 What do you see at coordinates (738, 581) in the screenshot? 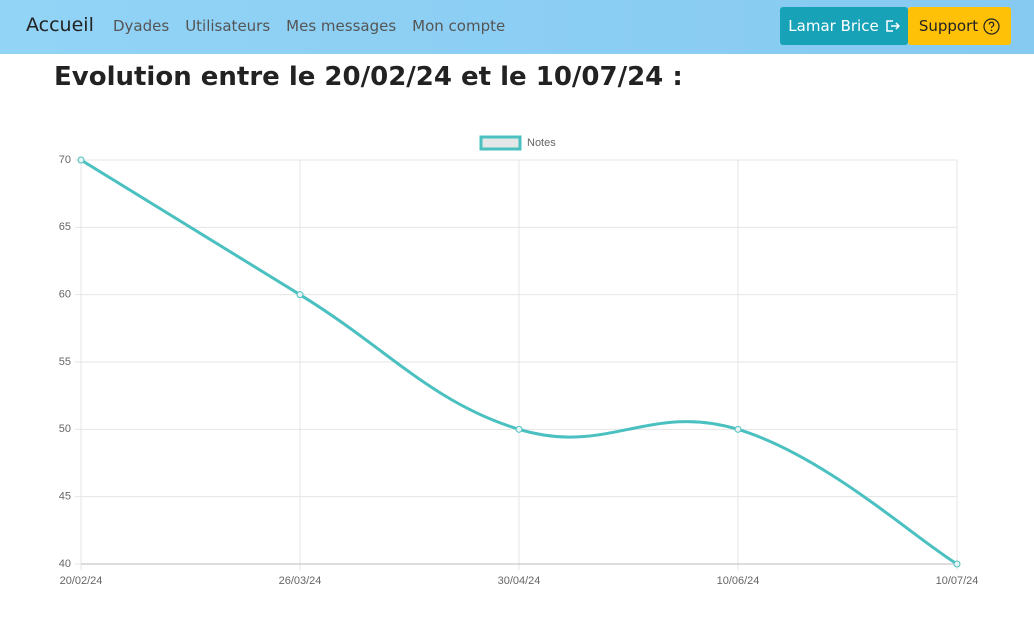
I see `x-tick-label: 10/06/24` at bounding box center [738, 581].